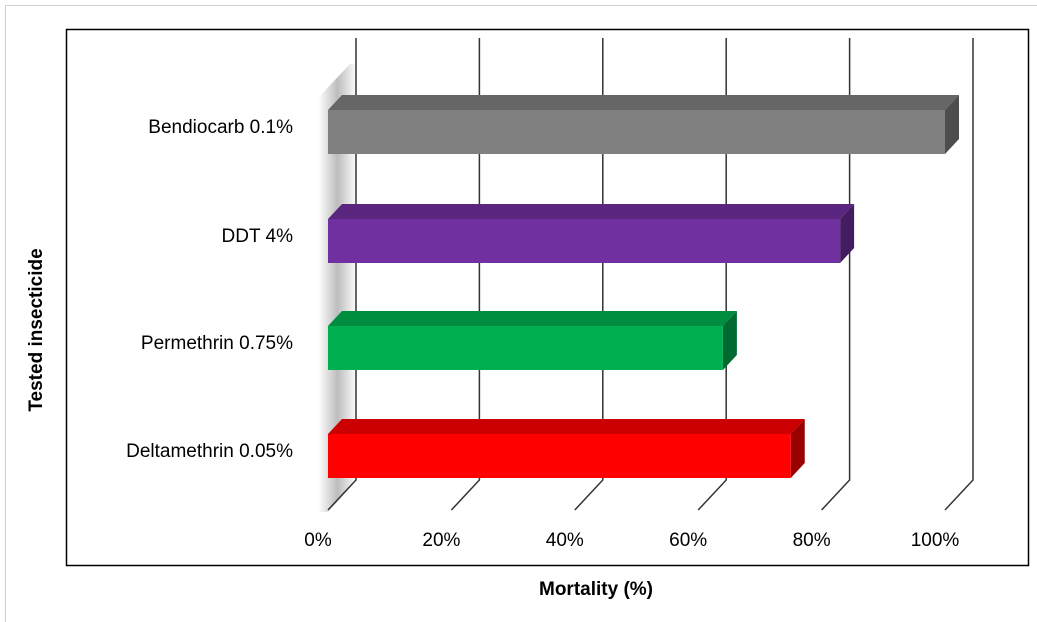 The image size is (1037, 622). Describe the element at coordinates (220, 127) in the screenshot. I see `y-tick-label: Bendiocarb 0.1%` at that location.